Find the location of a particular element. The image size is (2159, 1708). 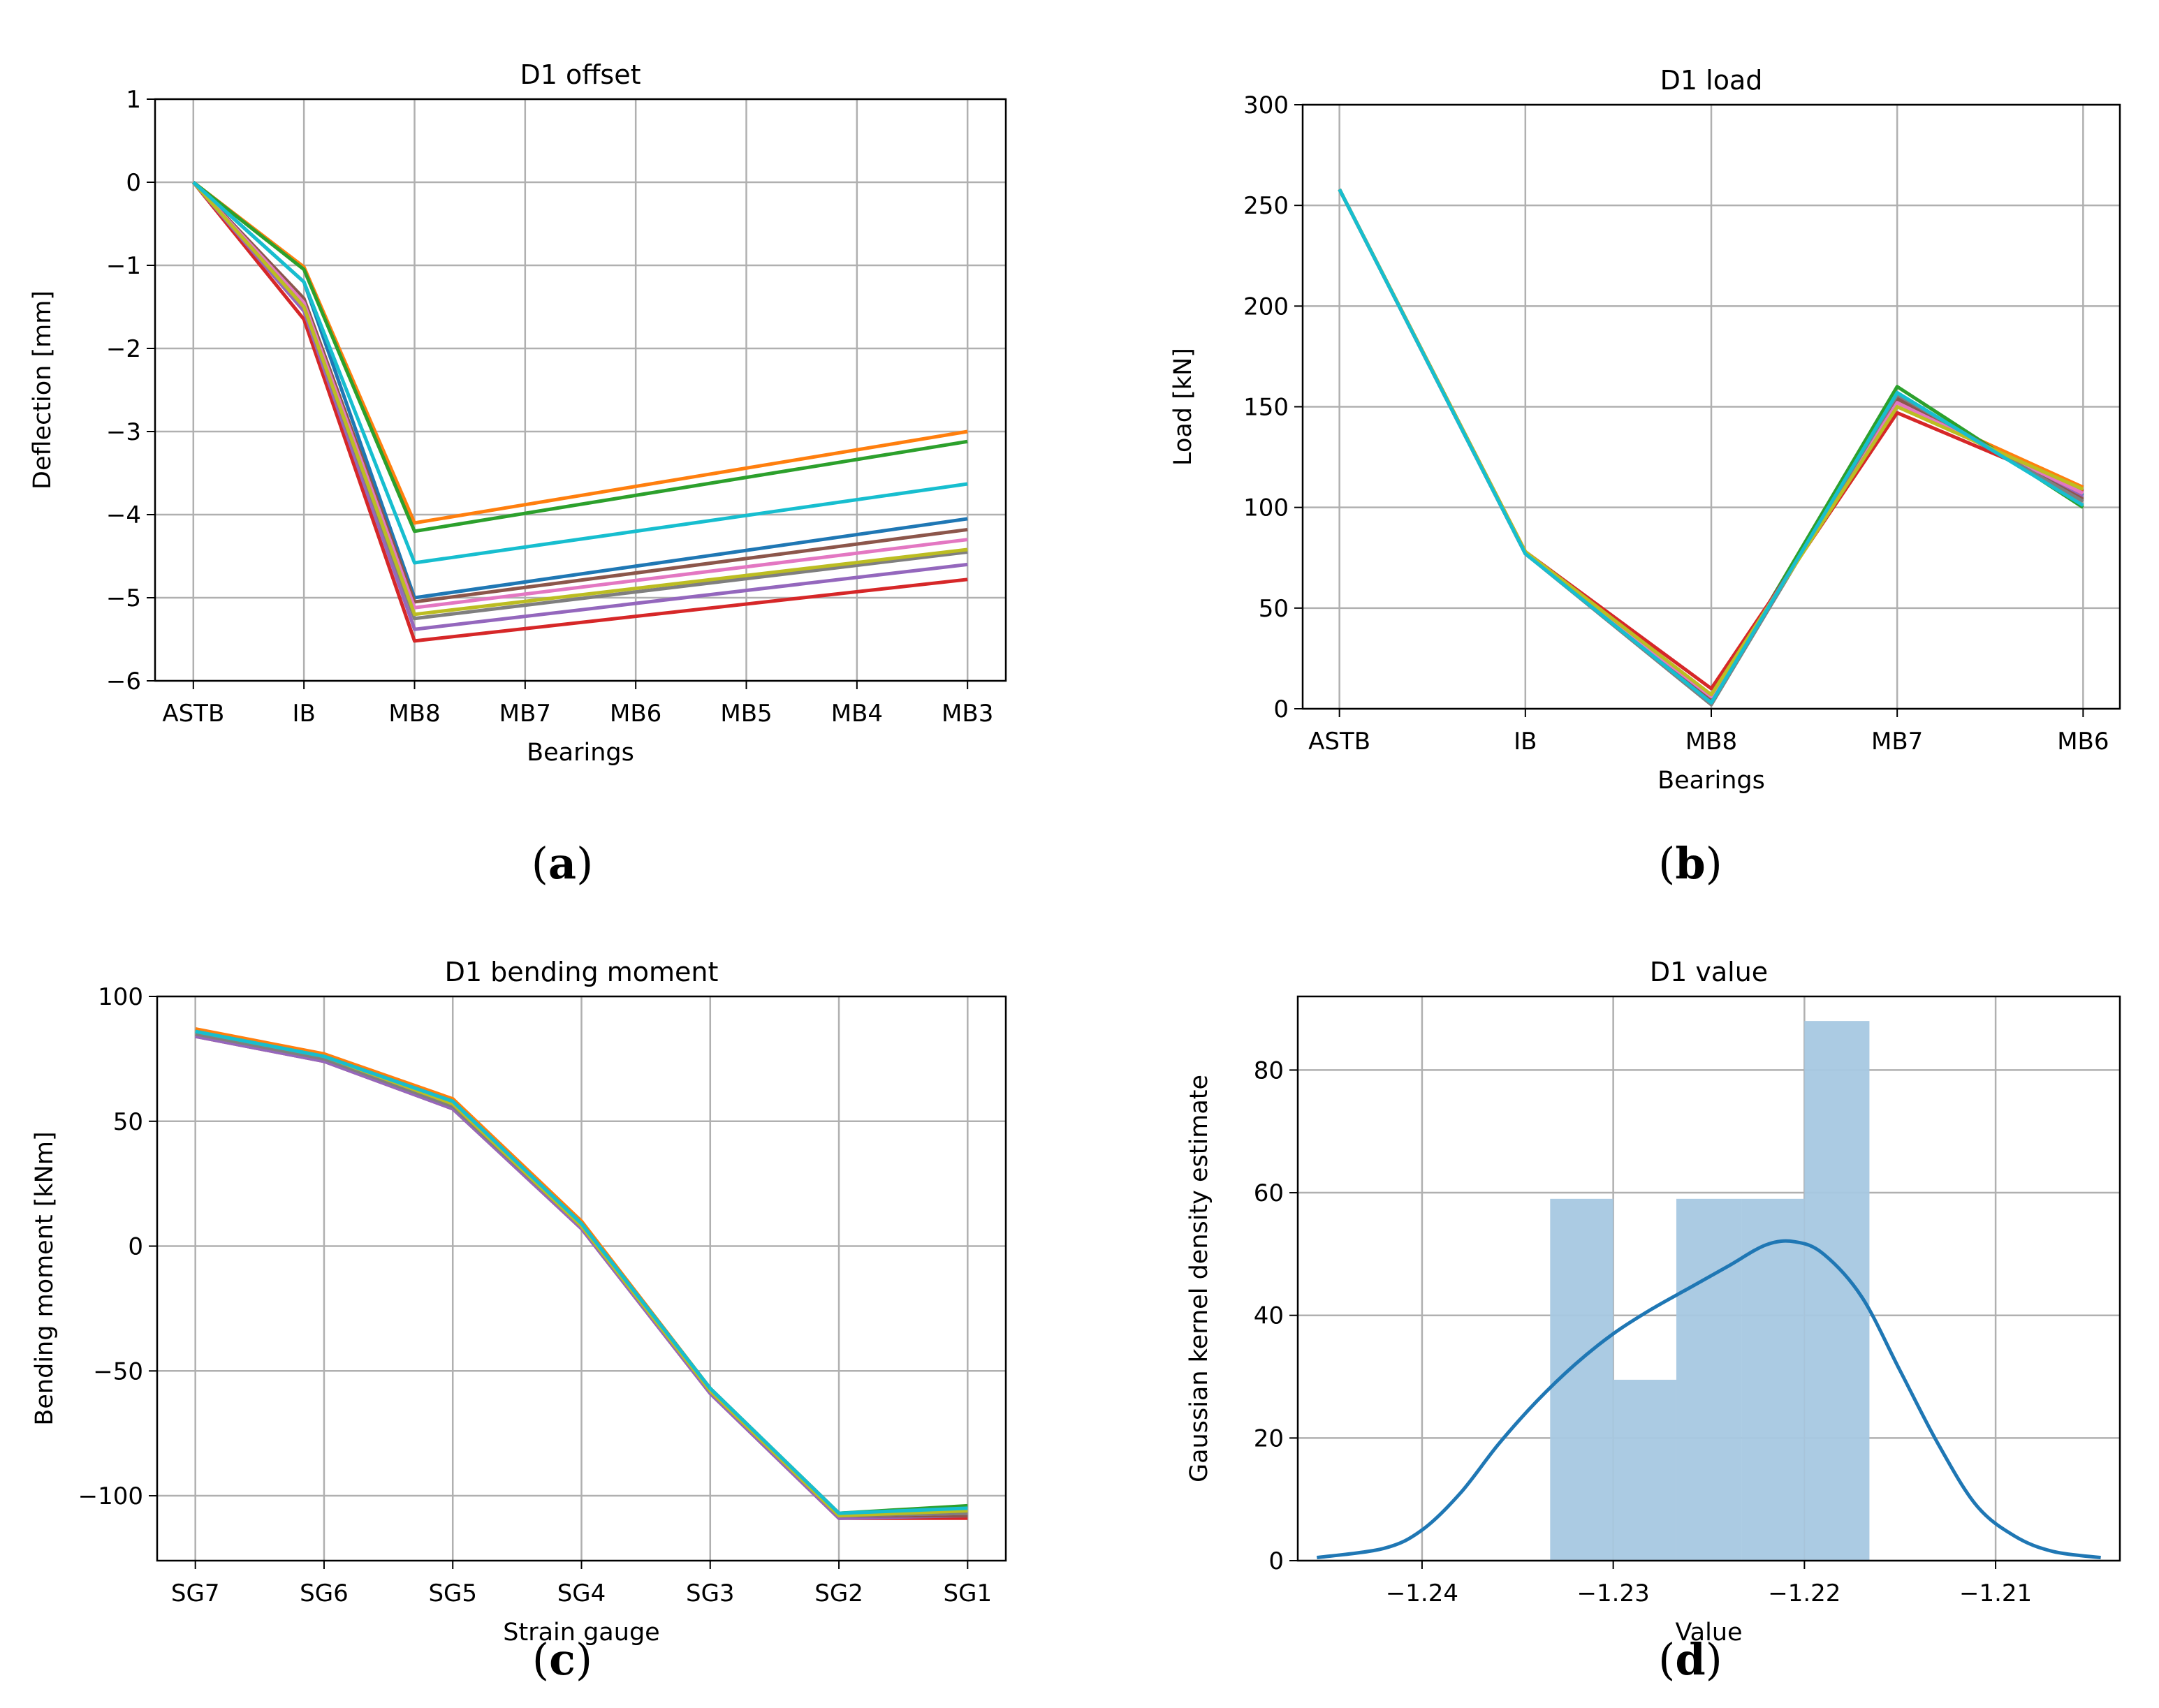

y-axis-label: Load [kN] is located at coordinates (1183, 407).